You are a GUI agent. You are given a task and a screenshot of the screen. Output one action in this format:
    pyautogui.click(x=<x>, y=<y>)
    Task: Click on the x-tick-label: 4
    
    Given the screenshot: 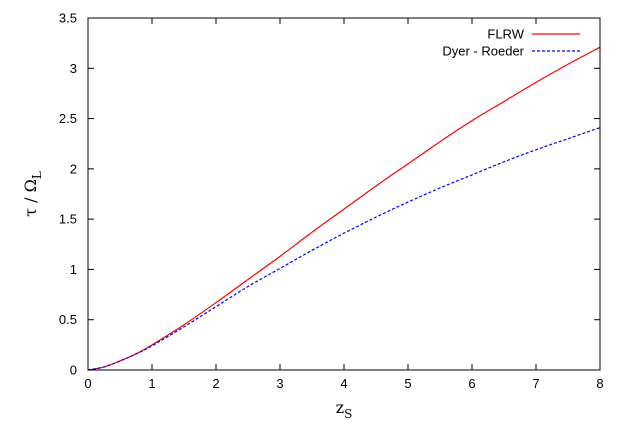 What is the action you would take?
    pyautogui.click(x=343, y=383)
    